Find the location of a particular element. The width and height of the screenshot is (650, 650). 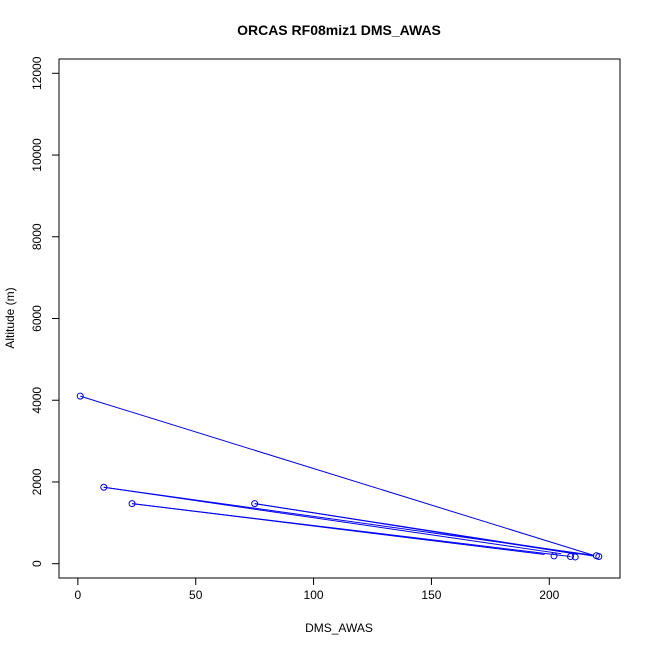

y-axis: 0 2000 4000 6000 8000 10000 12000 is located at coordinates (44, 311).